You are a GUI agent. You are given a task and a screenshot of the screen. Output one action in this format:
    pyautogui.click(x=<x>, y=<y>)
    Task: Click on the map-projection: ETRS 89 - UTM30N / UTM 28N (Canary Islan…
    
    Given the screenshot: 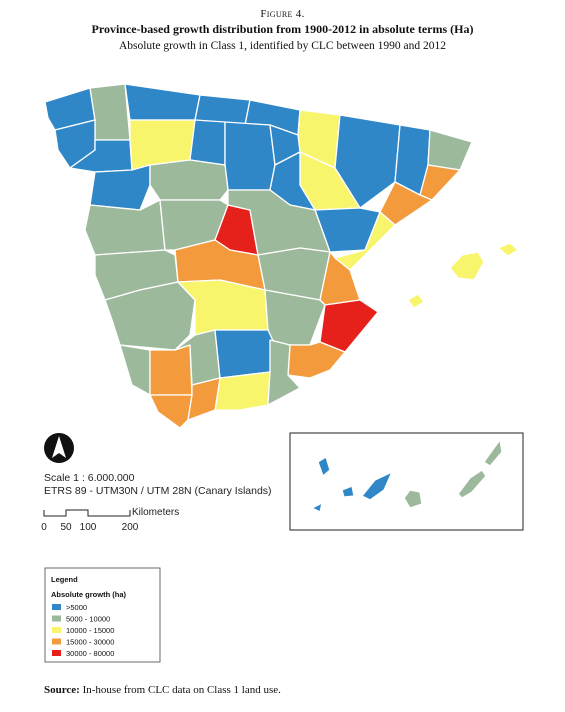 What is the action you would take?
    pyautogui.click(x=158, y=491)
    